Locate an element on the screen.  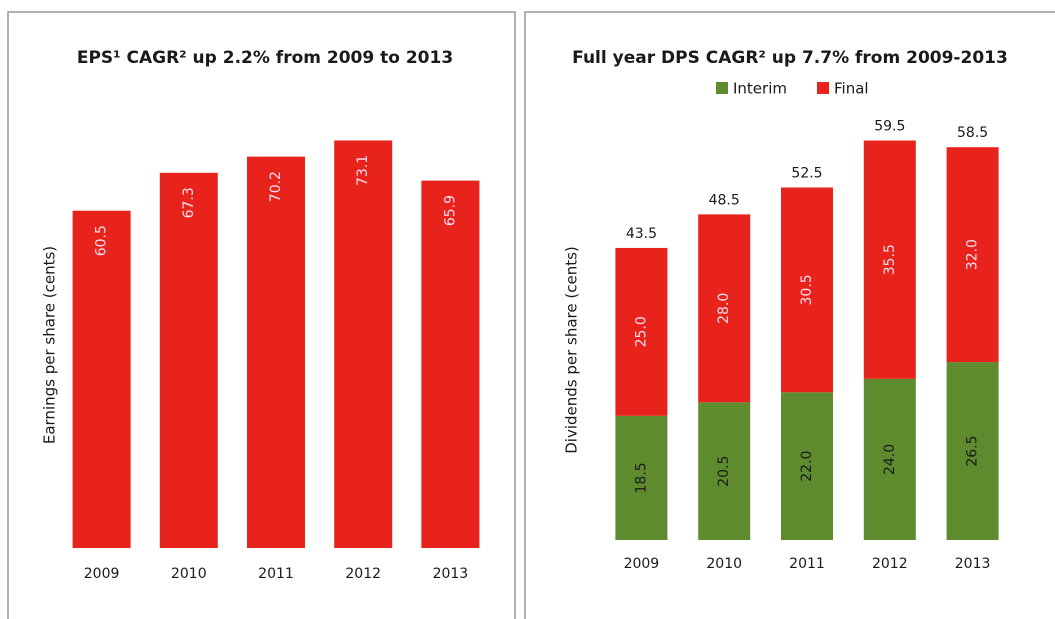
total-label: 48.5 is located at coordinates (724, 200).